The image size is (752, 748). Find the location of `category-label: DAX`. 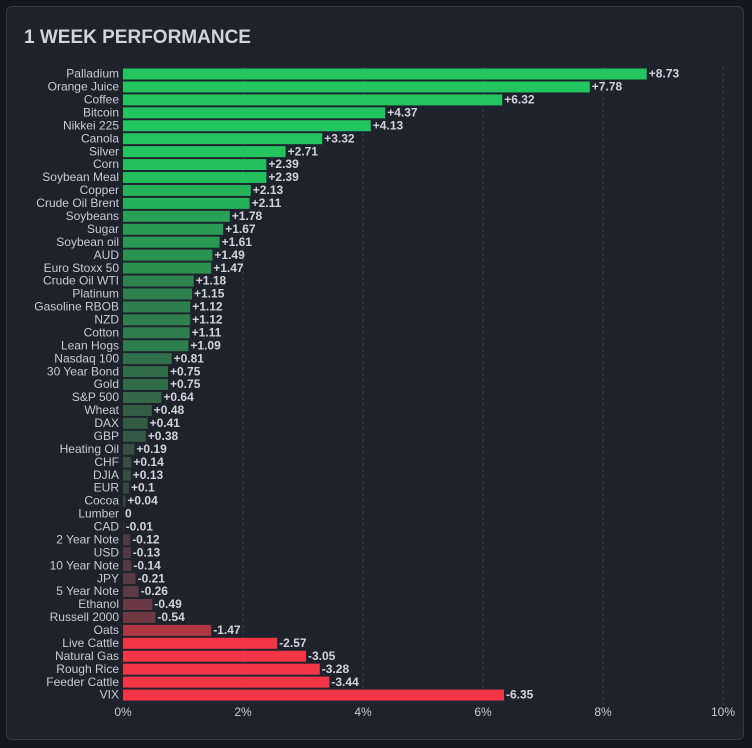

category-label: DAX is located at coordinates (106, 423).